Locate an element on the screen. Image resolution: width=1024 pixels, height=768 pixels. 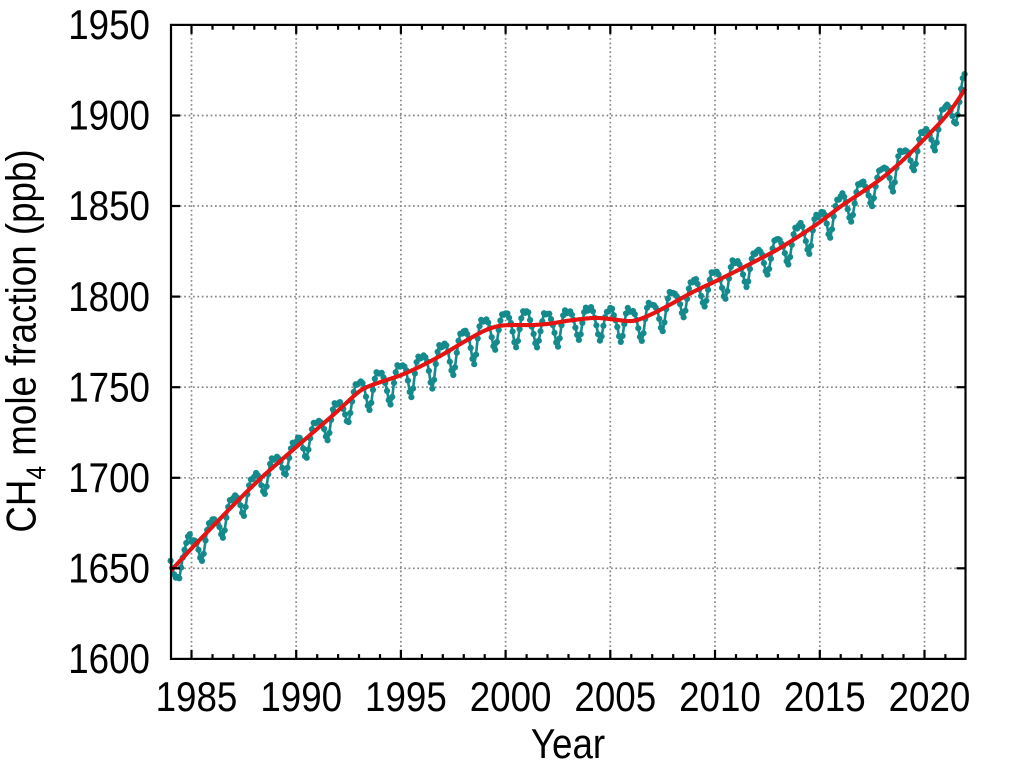
svg-text: CH4 mole fraction (ppb) is located at coordinates (26, 340).